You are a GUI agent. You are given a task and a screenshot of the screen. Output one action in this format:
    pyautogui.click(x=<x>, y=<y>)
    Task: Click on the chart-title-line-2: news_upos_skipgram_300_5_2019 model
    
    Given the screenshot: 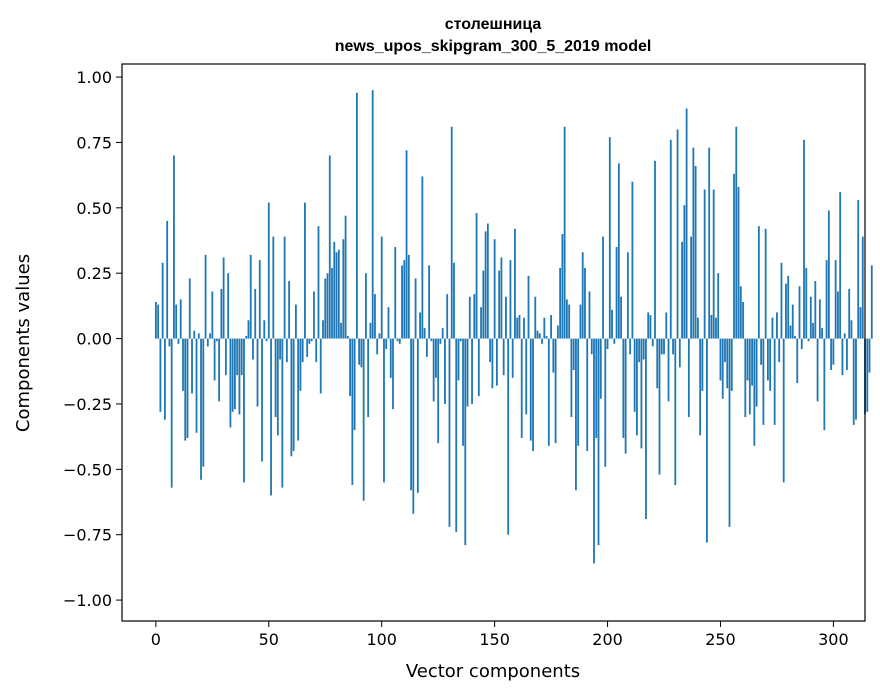 What is the action you would take?
    pyautogui.click(x=493, y=46)
    